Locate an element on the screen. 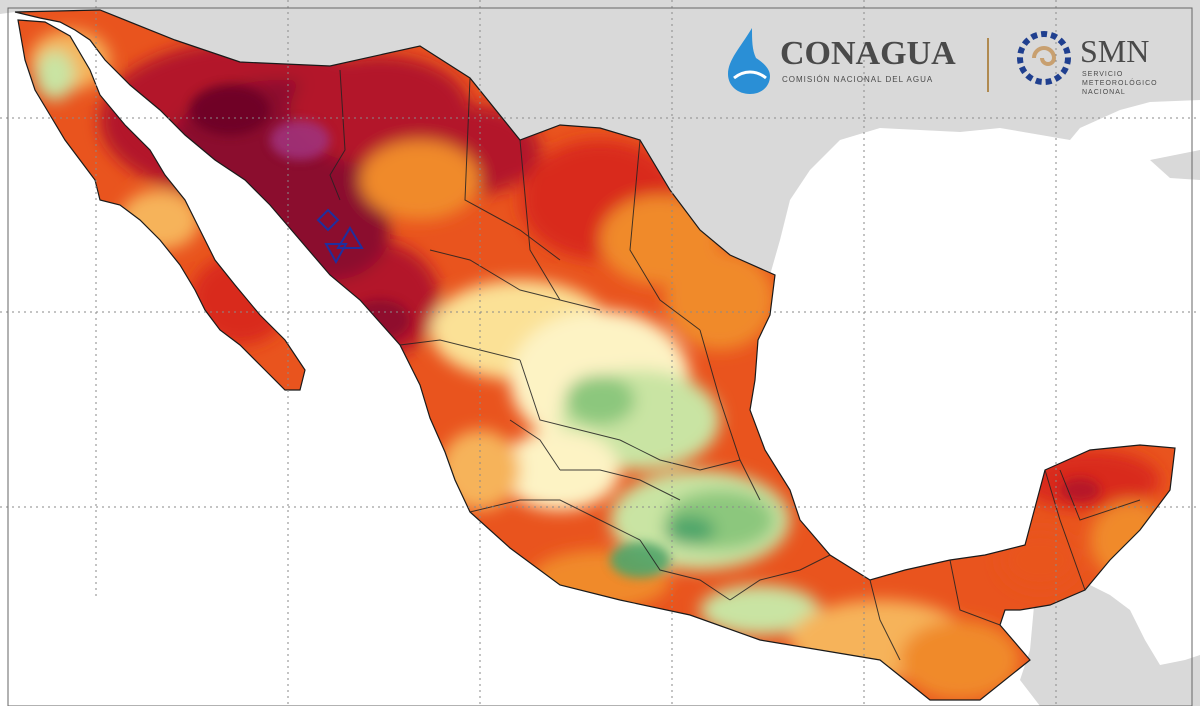  smn-logo: SMN SERVICIO METEOROLÓGICO NACIONAL is located at coordinates (1087, 63).